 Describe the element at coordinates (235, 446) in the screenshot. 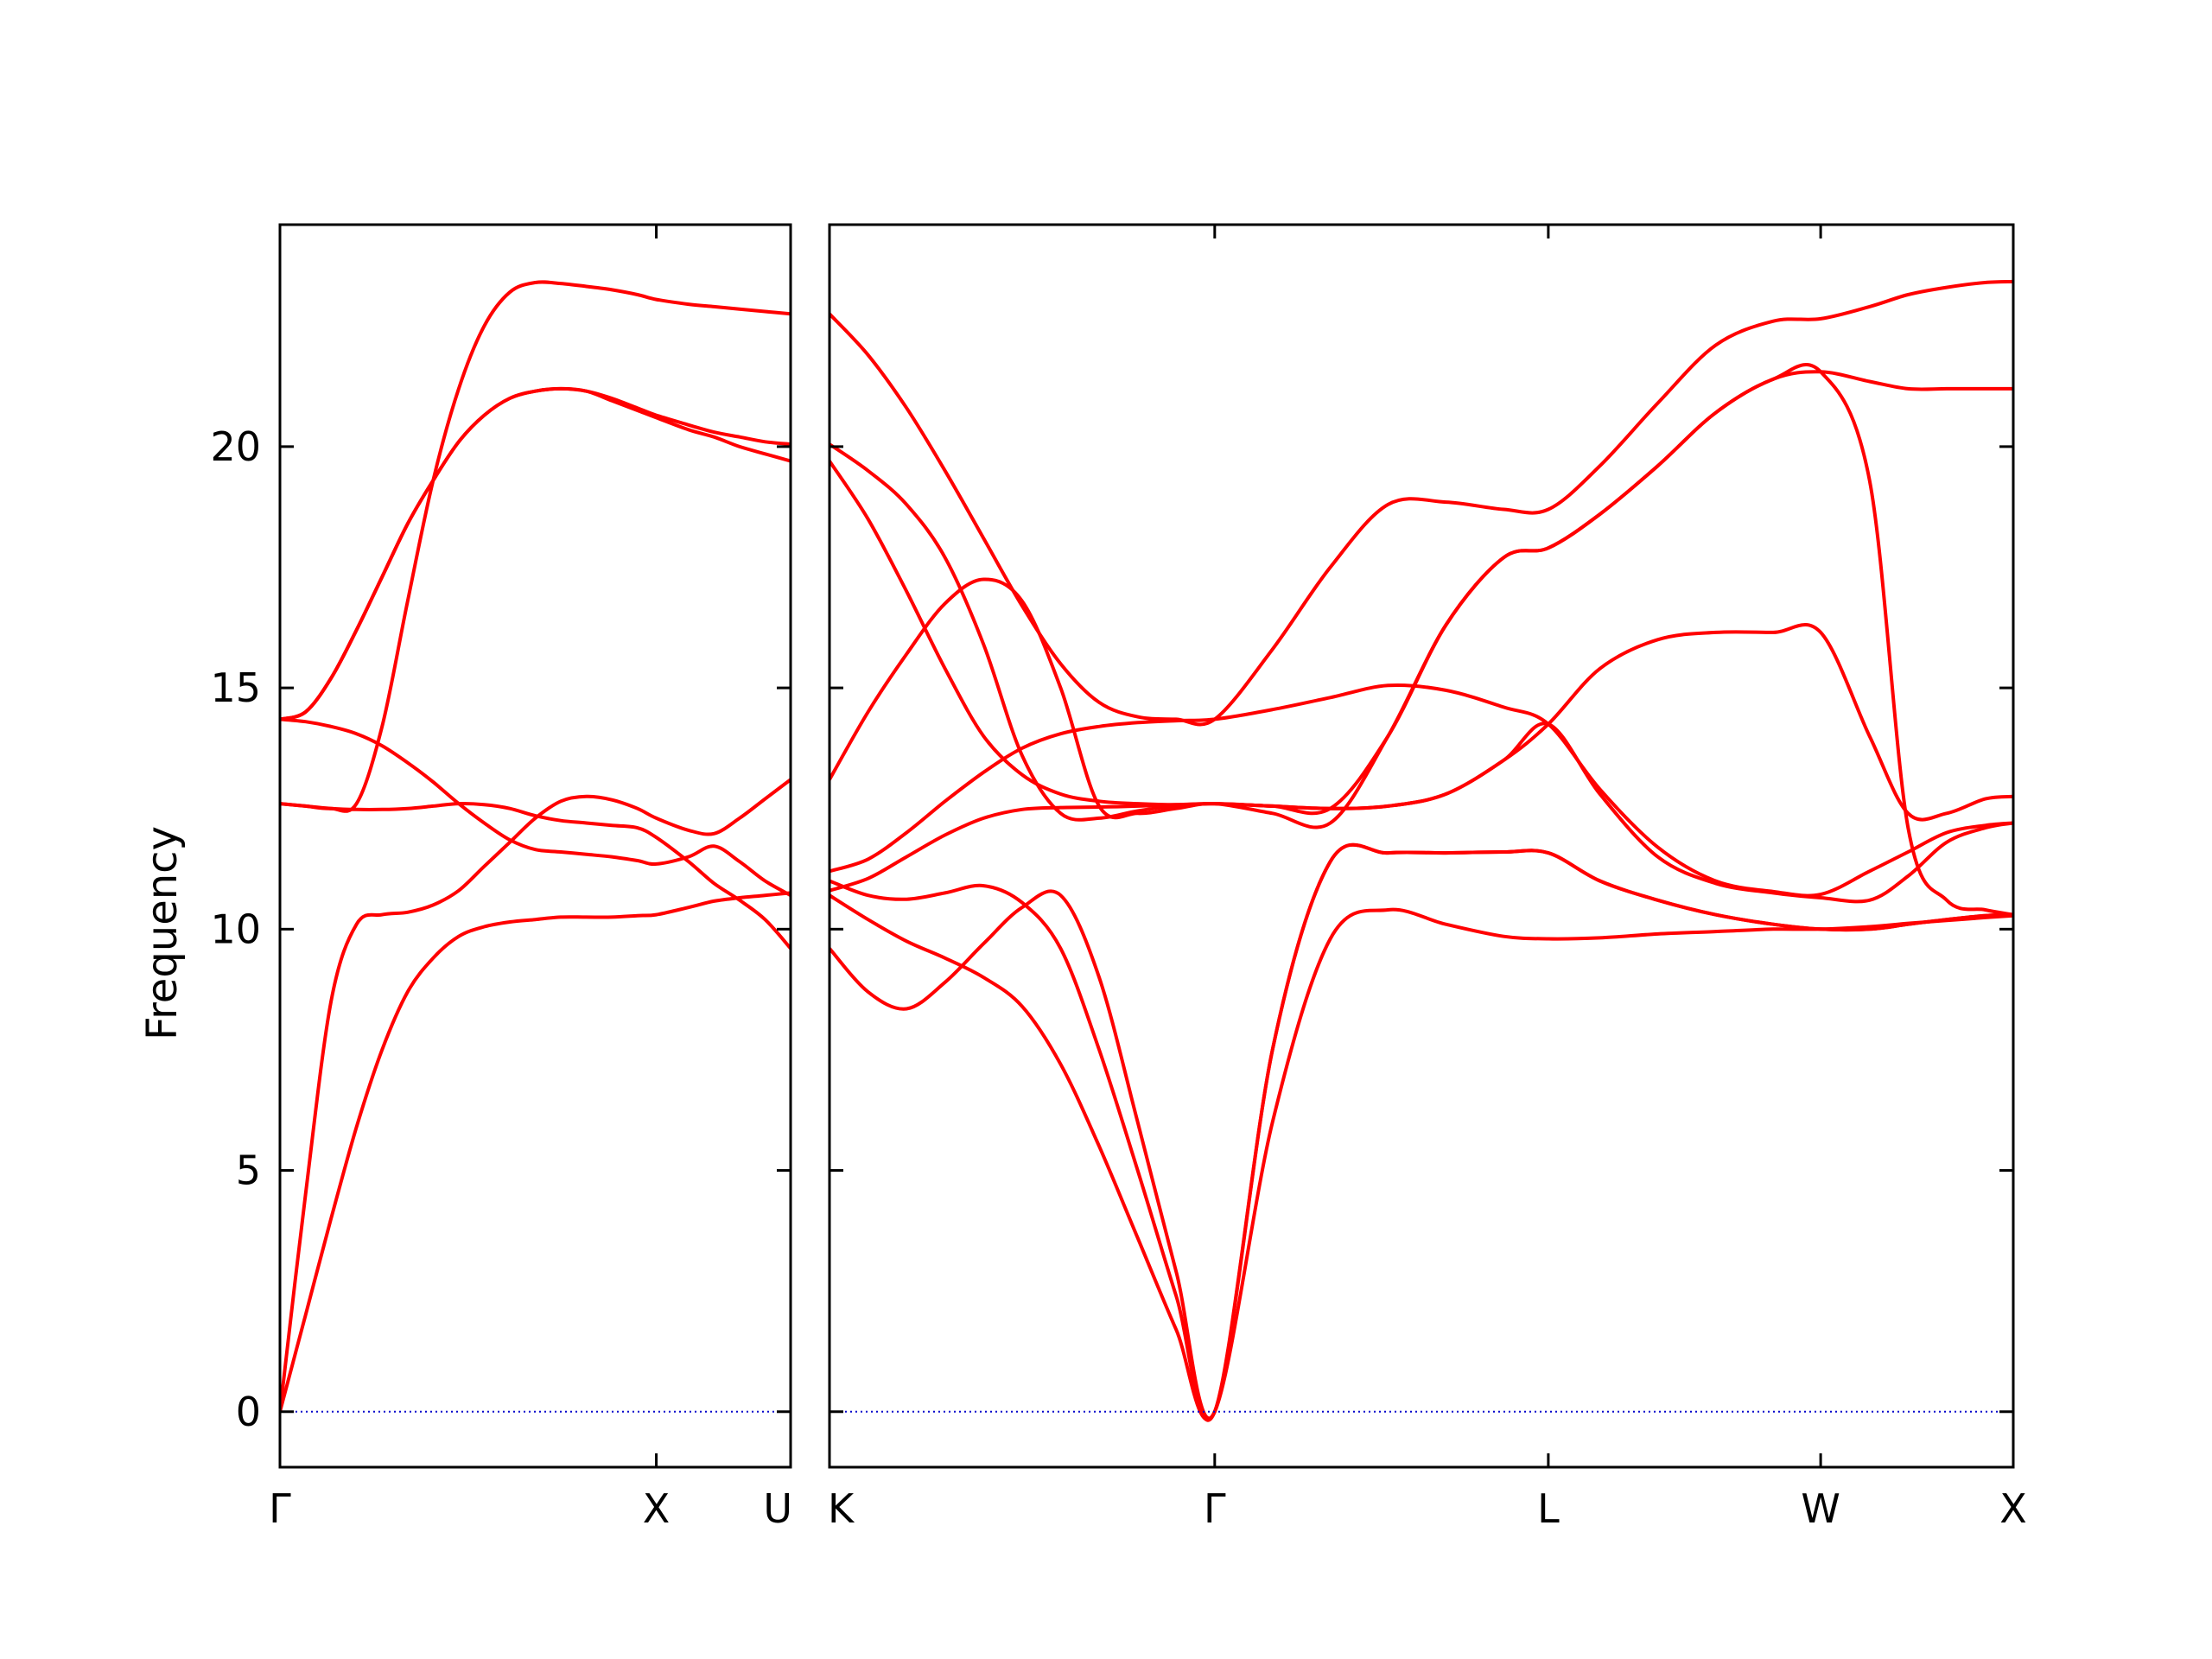

I see `y-tick-label-20: 20` at that location.